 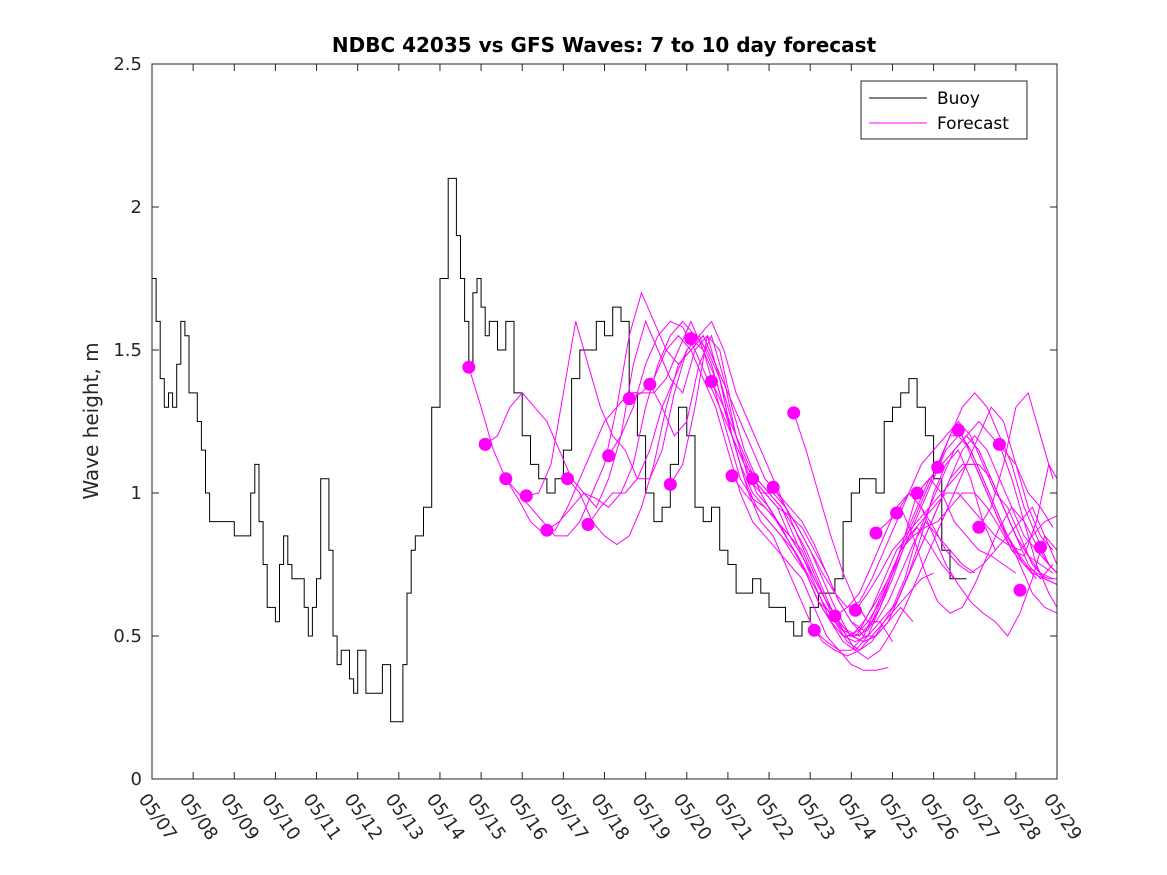 What do you see at coordinates (127, 636) in the screenshot?
I see `y-tick-label: 0.5` at bounding box center [127, 636].